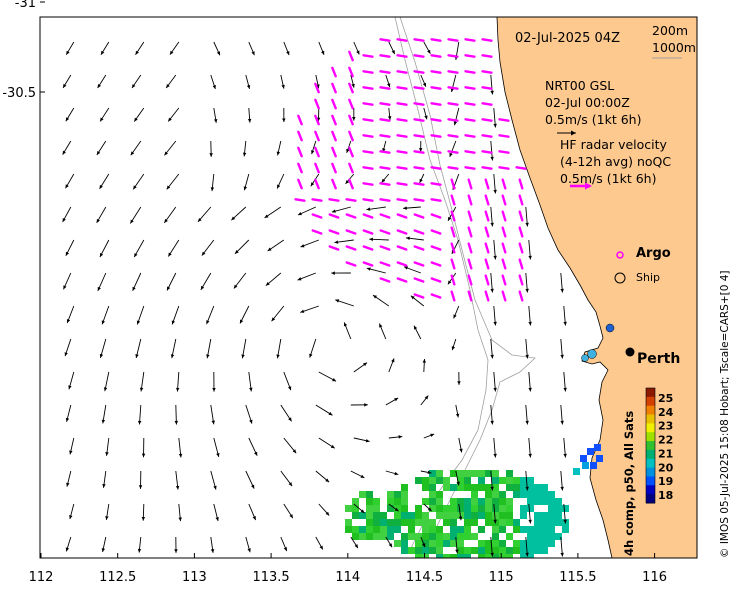 This screenshot has width=740, height=592. Describe the element at coordinates (670, 30) in the screenshot. I see `depth-label-200m: 200m` at that location.